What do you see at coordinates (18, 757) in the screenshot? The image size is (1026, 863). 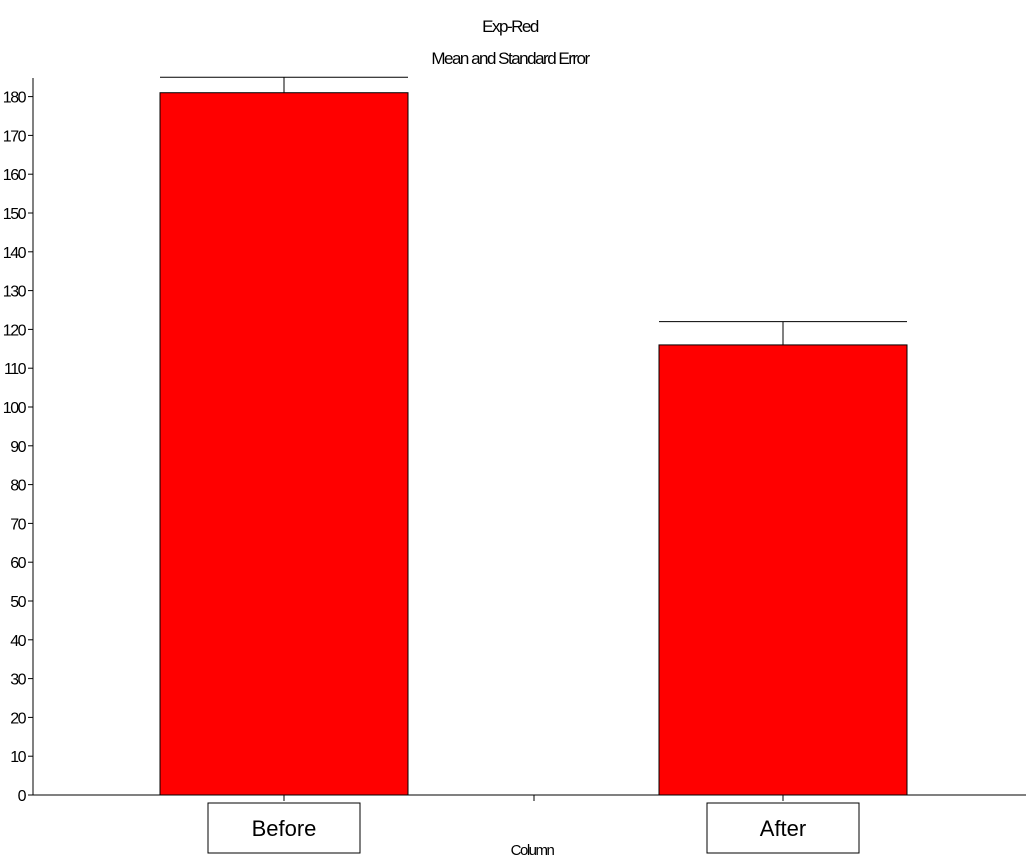 I see `y-tick-label: 10` at bounding box center [18, 757].